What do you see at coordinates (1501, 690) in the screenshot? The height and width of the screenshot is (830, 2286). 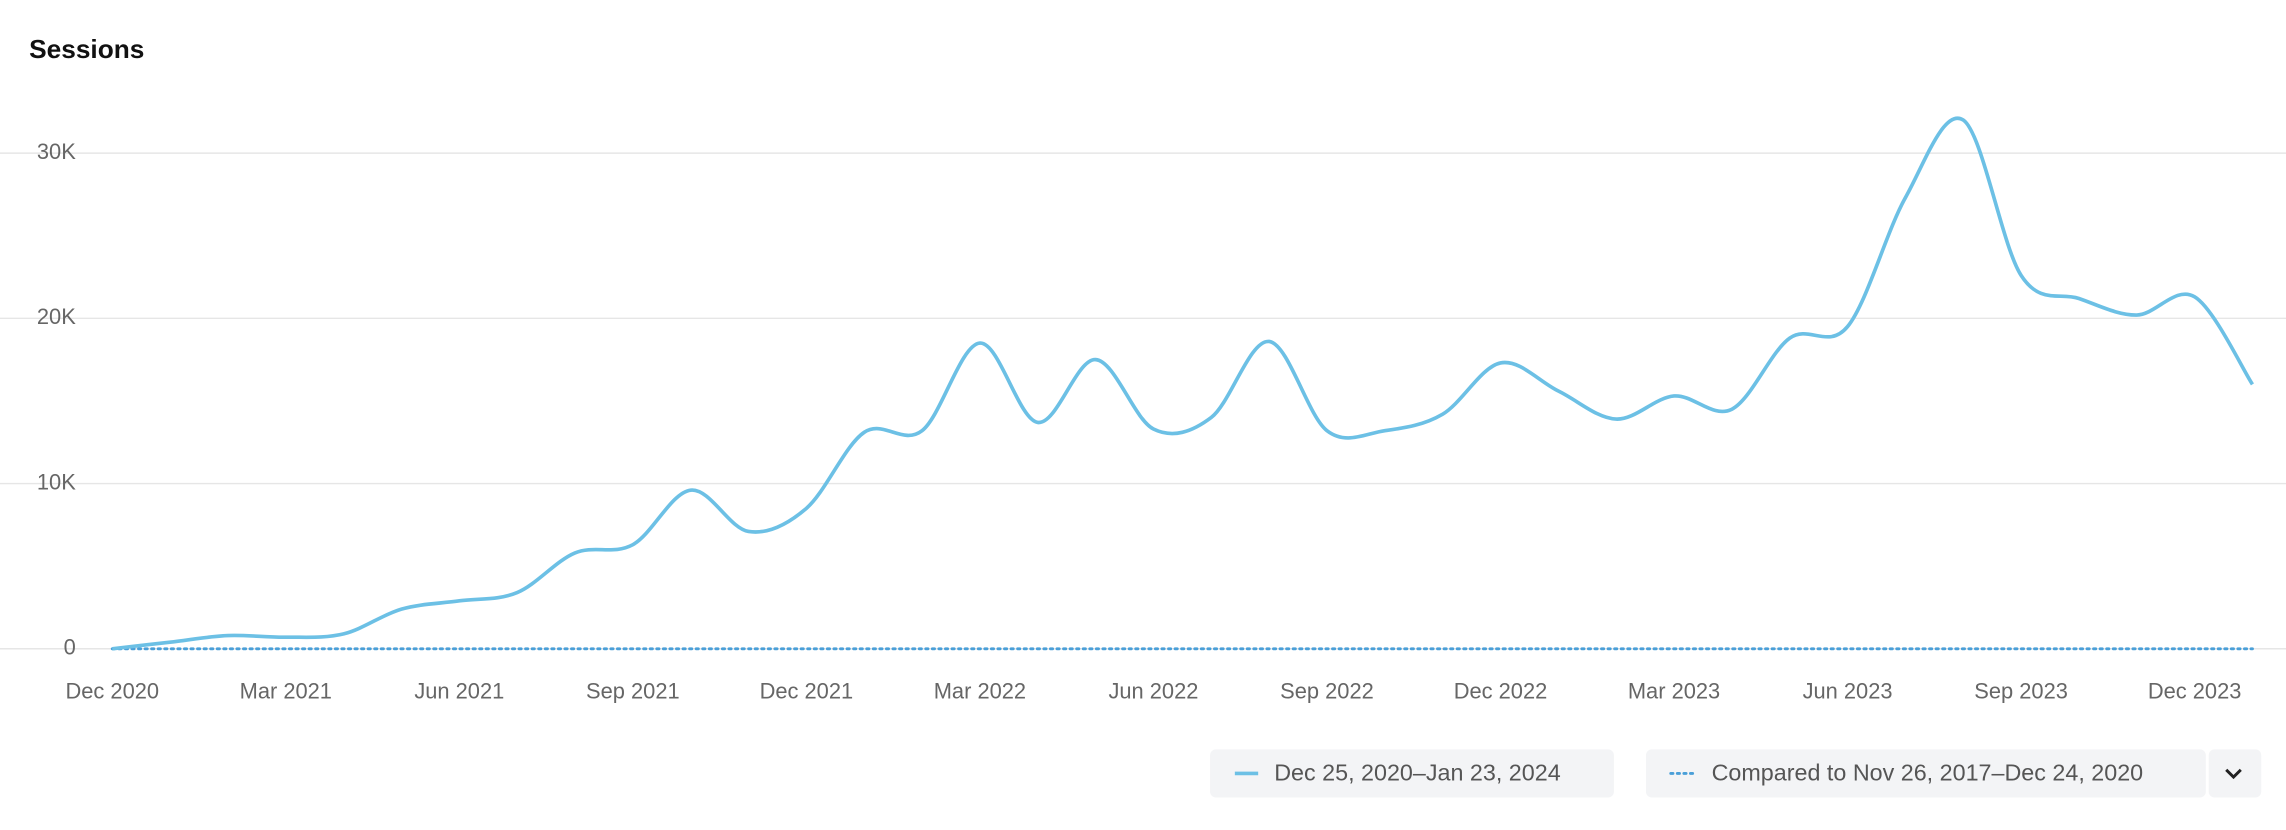 I see `x-tick-label: Dec 2022` at bounding box center [1501, 690].